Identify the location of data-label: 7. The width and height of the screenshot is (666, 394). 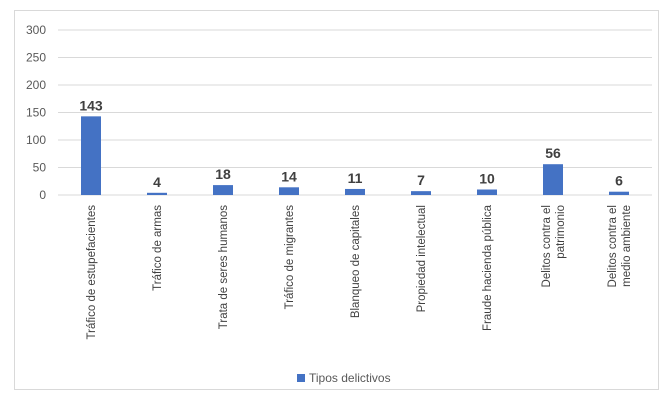
(421, 180).